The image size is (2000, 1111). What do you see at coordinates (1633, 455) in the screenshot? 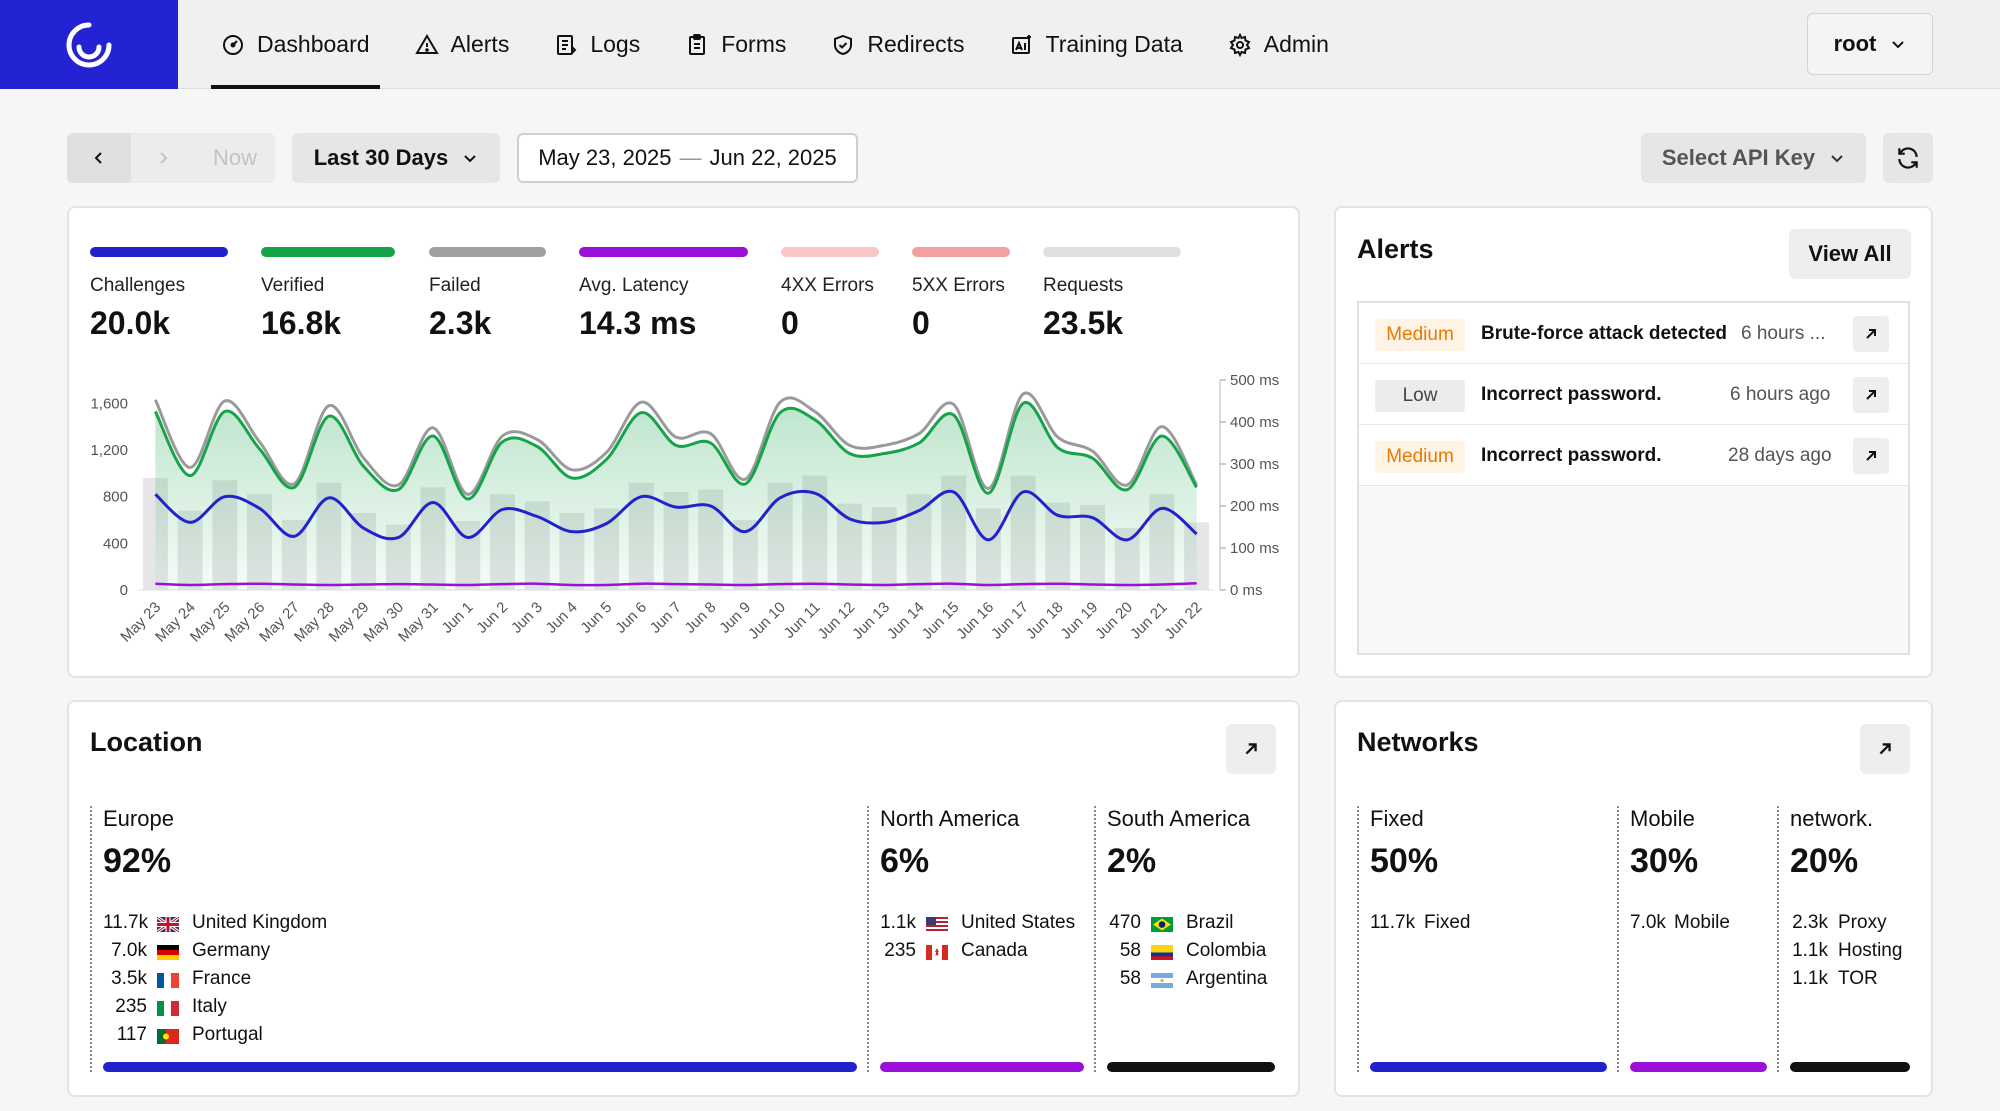
I see `alert-row: Medium Incorrect password. 28 days ago` at bounding box center [1633, 455].